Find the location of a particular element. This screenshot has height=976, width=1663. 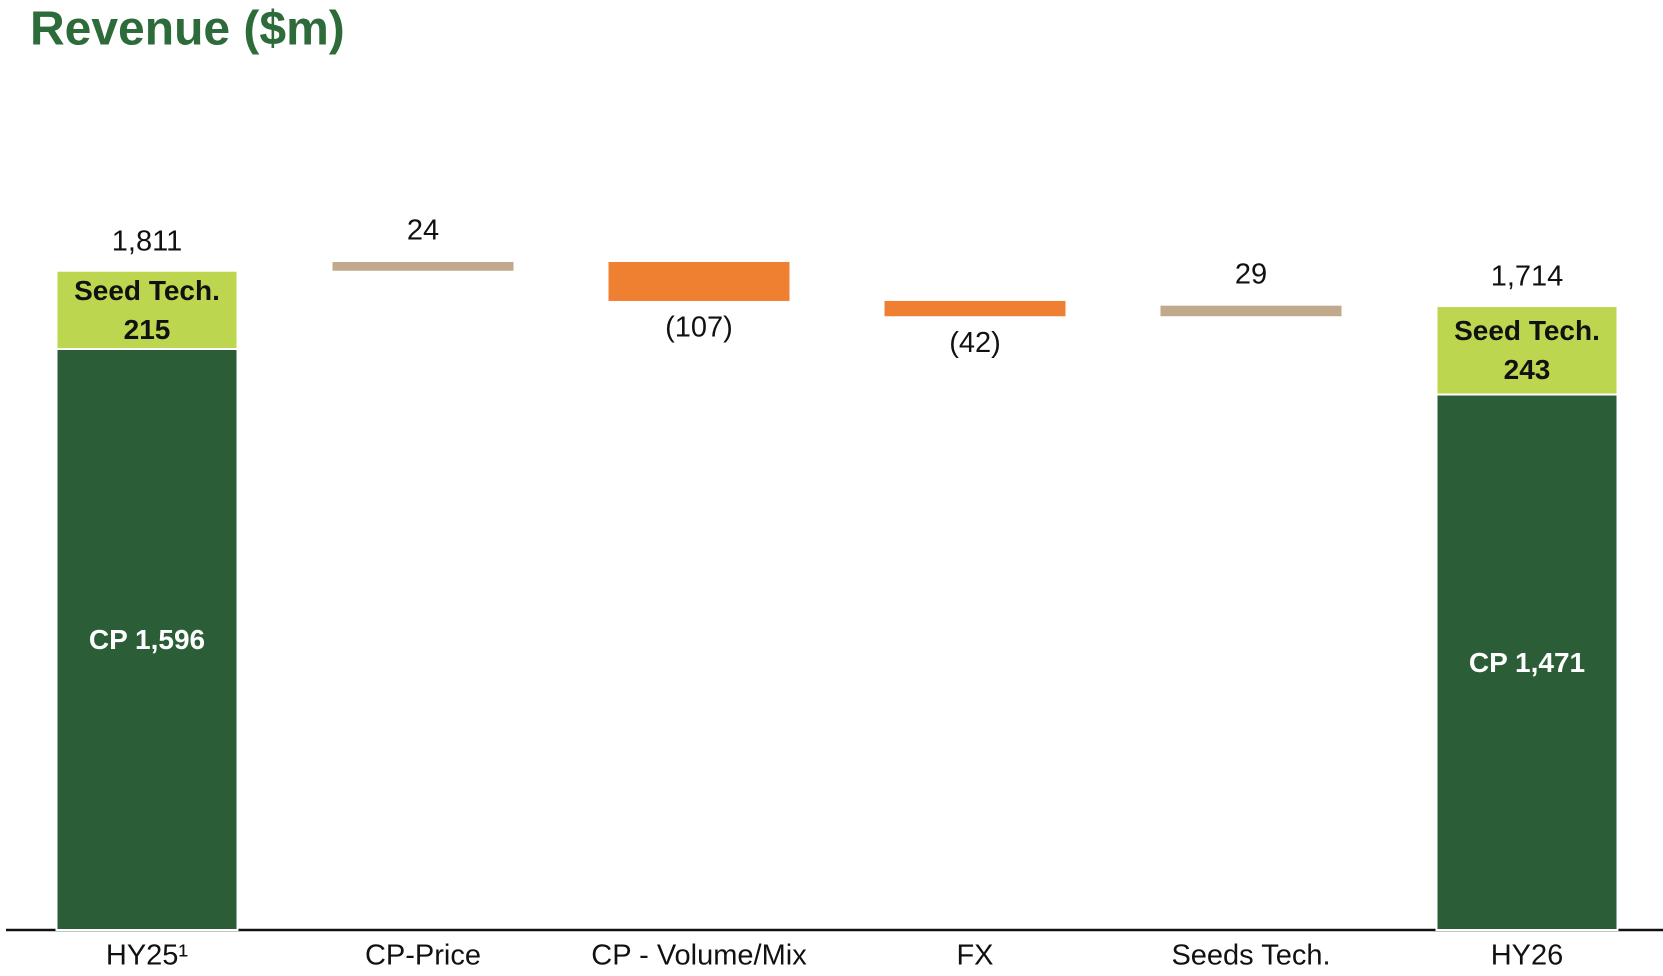

segment-label-box: CP 1,596 is located at coordinates (147, 639).